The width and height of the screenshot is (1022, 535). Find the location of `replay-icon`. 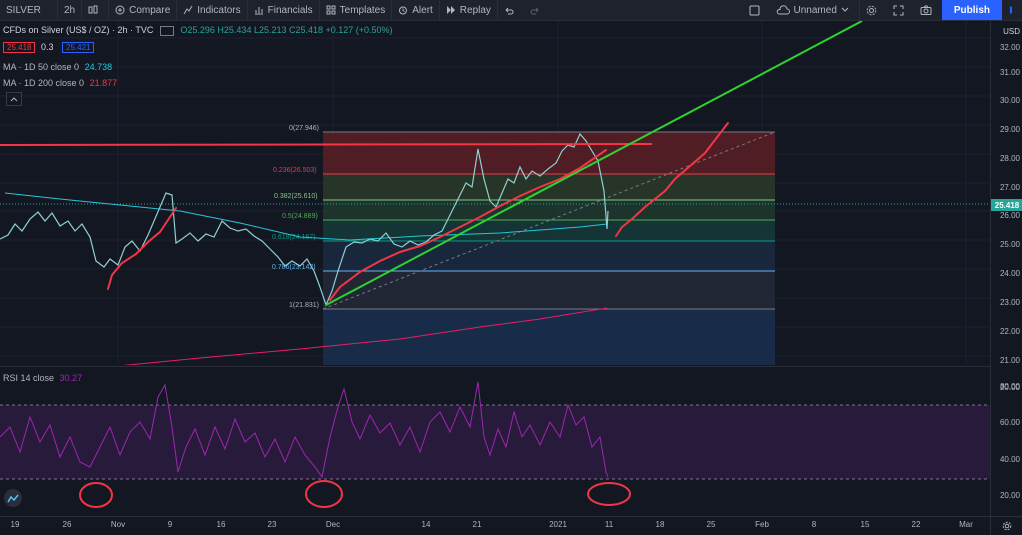

replay-icon is located at coordinates (450, 10).